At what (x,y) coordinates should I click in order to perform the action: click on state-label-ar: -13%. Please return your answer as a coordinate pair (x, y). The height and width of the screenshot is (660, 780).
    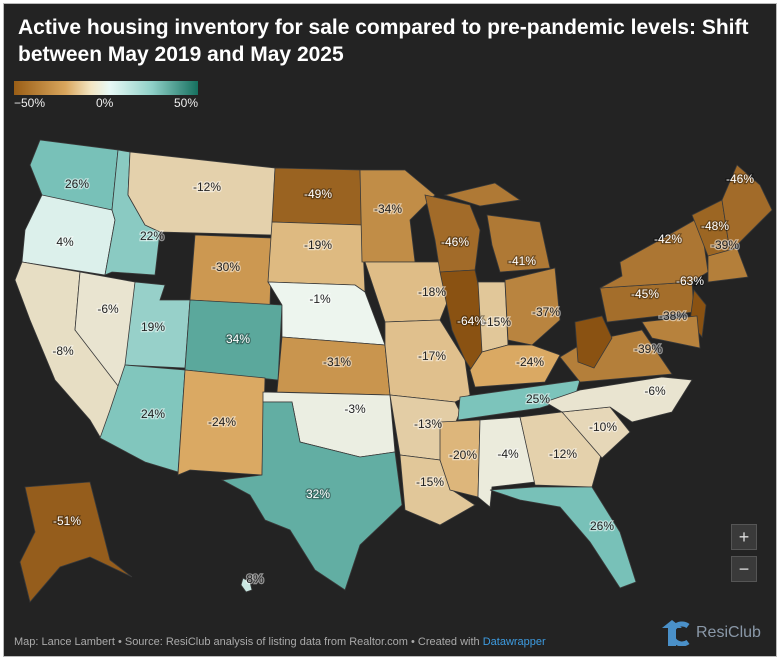
    Looking at the image, I should click on (428, 424).